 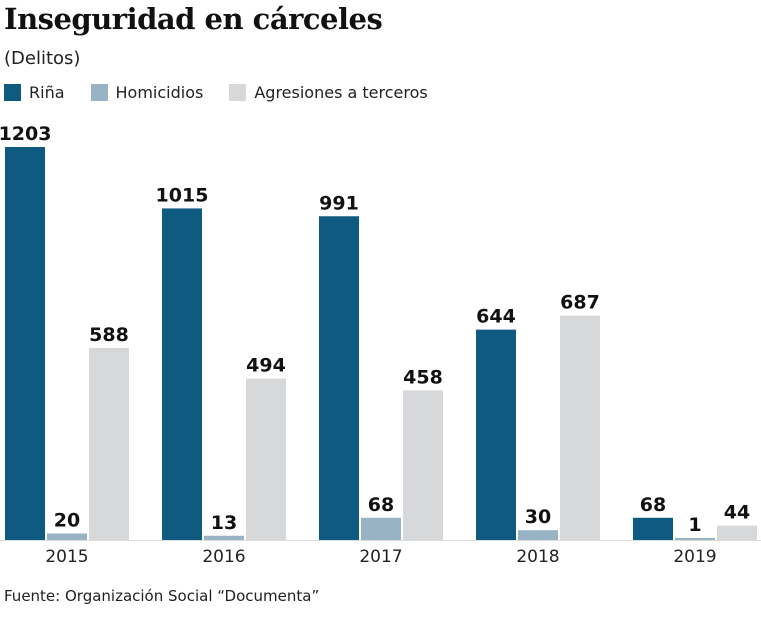 I want to click on chart-subtitle: (Delitos), so click(x=42, y=58).